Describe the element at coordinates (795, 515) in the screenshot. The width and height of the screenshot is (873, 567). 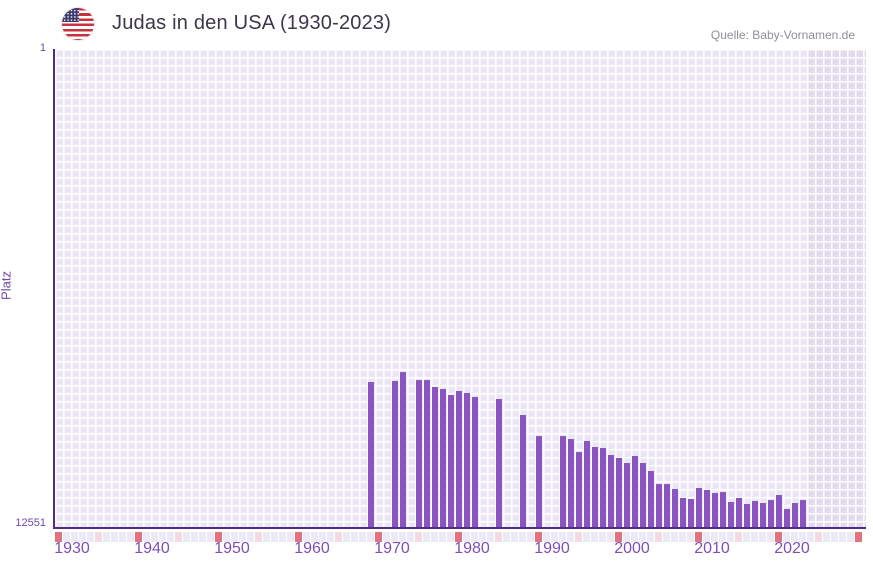
I see `bar-2022` at that location.